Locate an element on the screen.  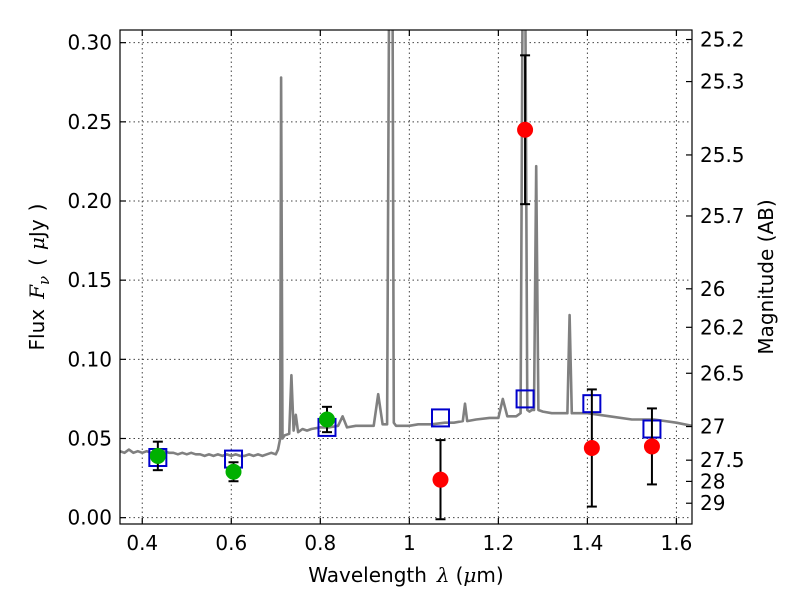
y-tick-label: 0.25 is located at coordinates (89, 122).